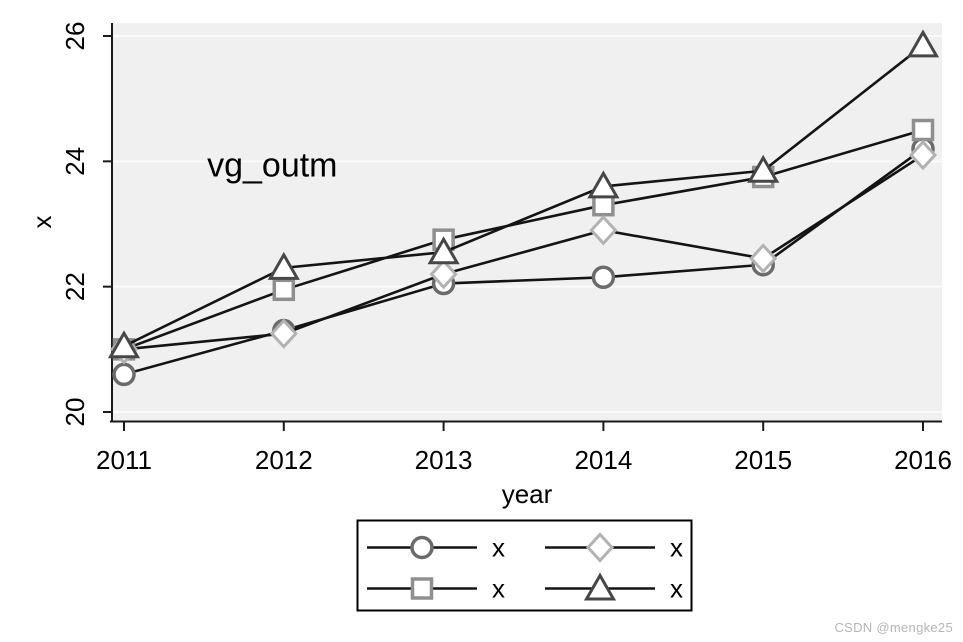  I want to click on x-tick-label: 2013, so click(444, 460).